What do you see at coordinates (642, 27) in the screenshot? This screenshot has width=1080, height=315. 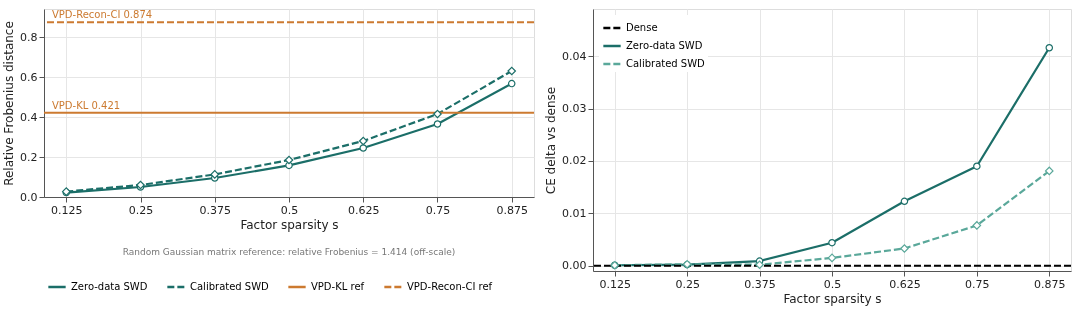 I see `legend-label: Dense` at bounding box center [642, 27].